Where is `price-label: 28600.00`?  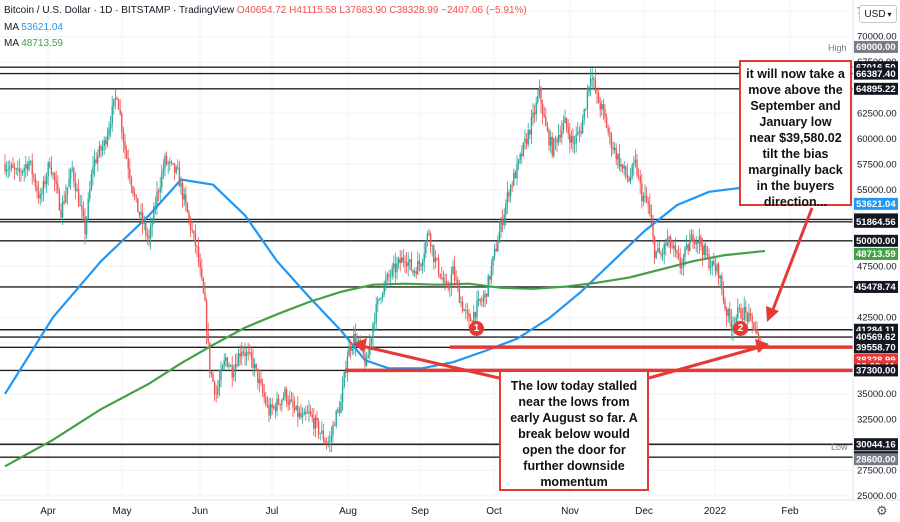 price-label: 28600.00 is located at coordinates (876, 459).